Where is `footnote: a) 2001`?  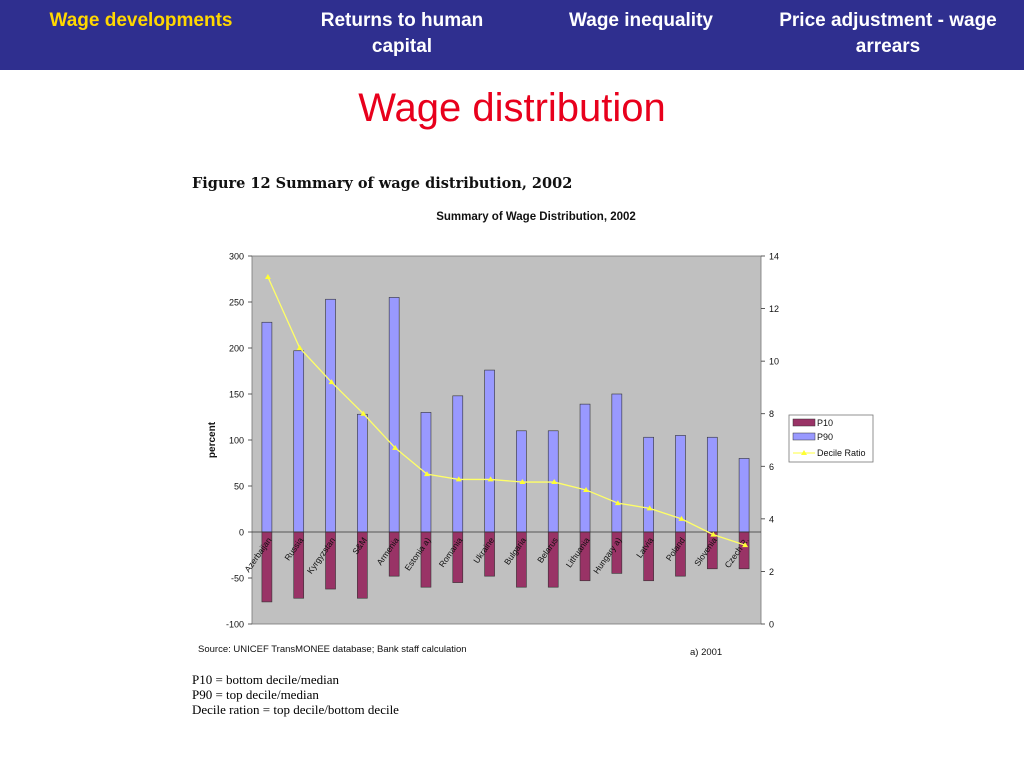
footnote: a) 2001 is located at coordinates (706, 652).